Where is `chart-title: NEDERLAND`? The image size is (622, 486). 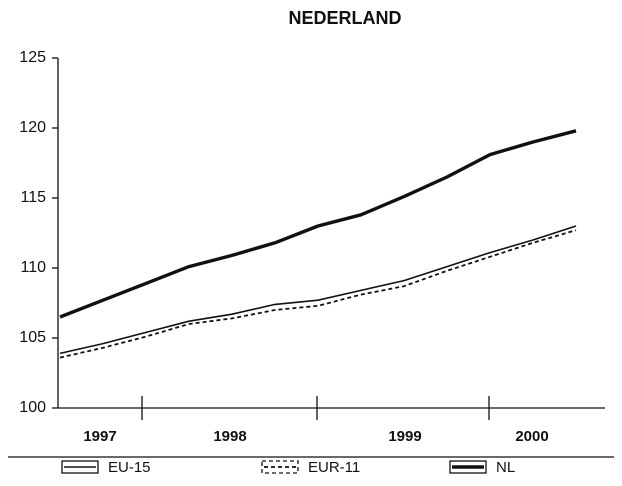 chart-title: NEDERLAND is located at coordinates (344, 18).